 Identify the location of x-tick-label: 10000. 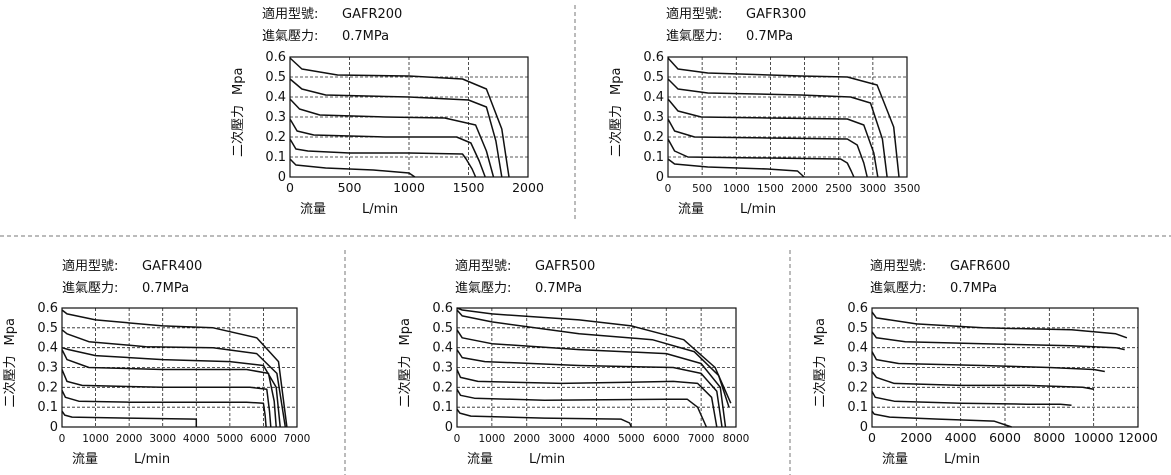
(1094, 437).